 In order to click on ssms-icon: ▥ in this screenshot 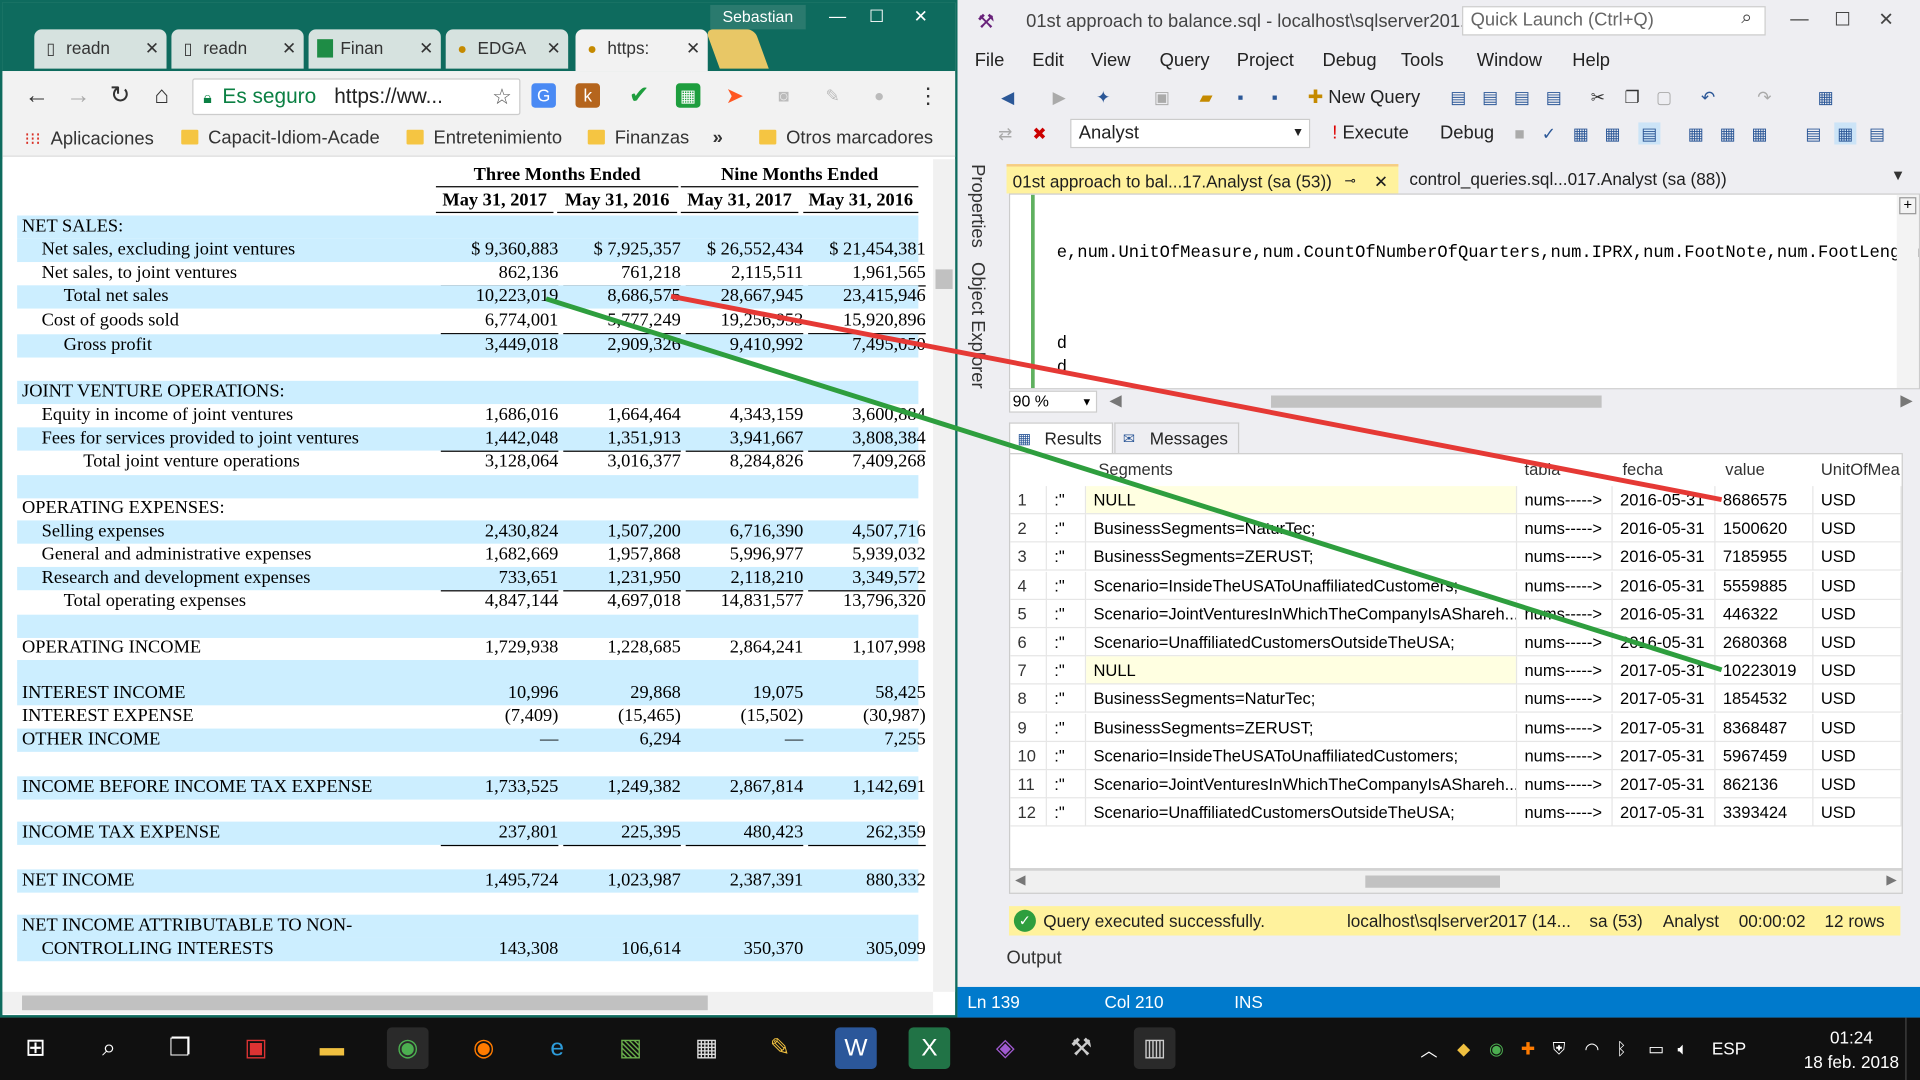, I will do `click(1154, 1048)`.